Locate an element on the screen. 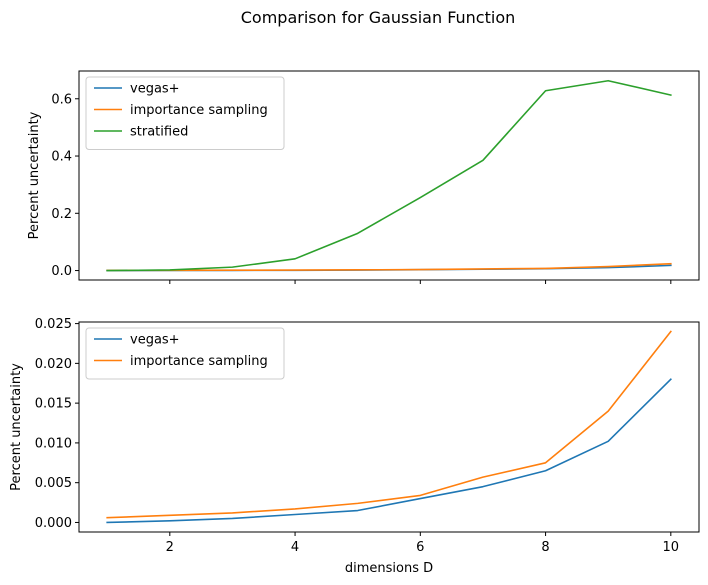  figure-title: Comparison for Gaussian Function is located at coordinates (378, 17).